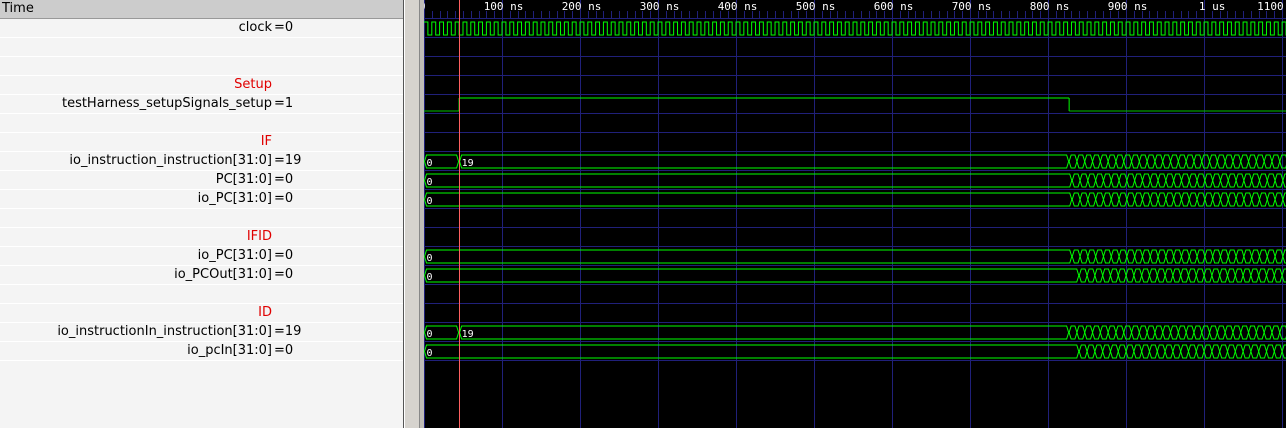  I want to click on signal-group-label: IF, so click(201, 142).